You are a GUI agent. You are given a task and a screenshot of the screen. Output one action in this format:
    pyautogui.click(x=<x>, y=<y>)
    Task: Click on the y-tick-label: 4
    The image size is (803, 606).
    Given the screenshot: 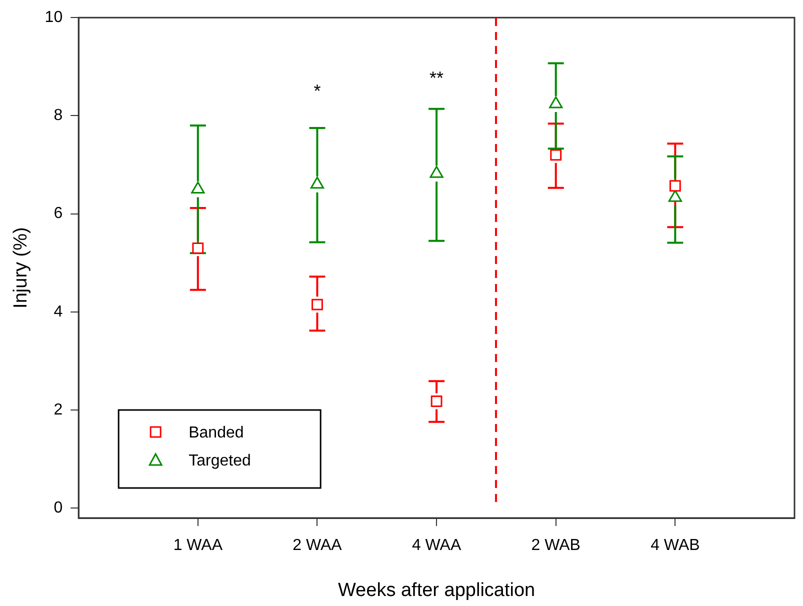 What is the action you would take?
    pyautogui.click(x=58, y=311)
    